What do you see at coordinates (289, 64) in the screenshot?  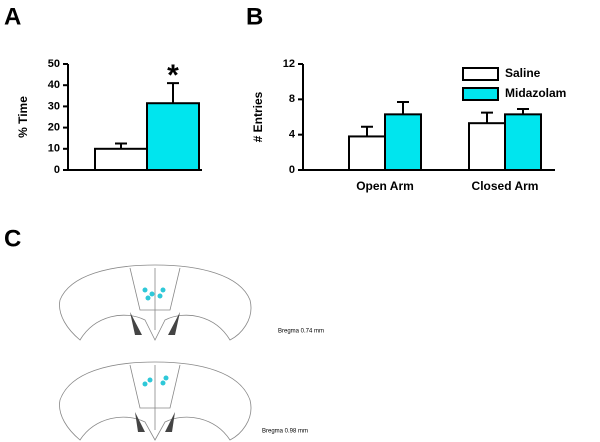 I see `y-tick-label: 12` at bounding box center [289, 64].